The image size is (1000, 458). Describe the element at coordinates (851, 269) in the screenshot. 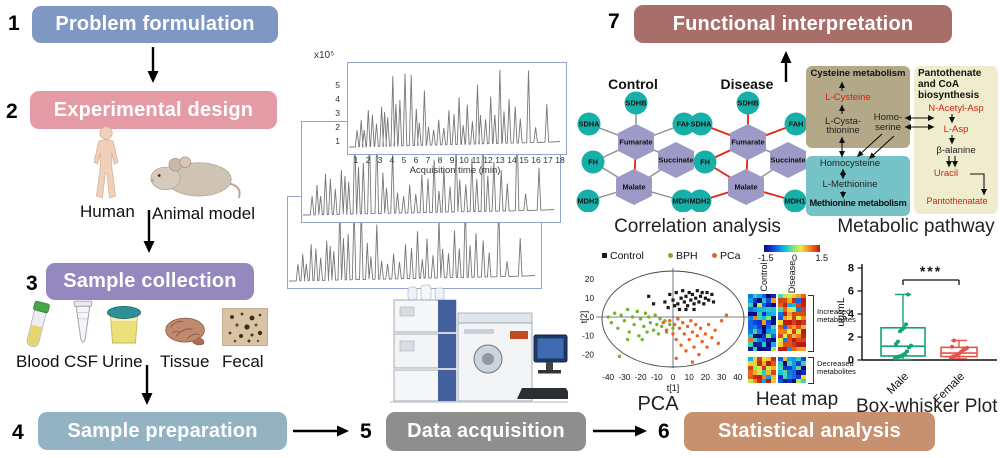

I see `svg-text: 8` at that location.